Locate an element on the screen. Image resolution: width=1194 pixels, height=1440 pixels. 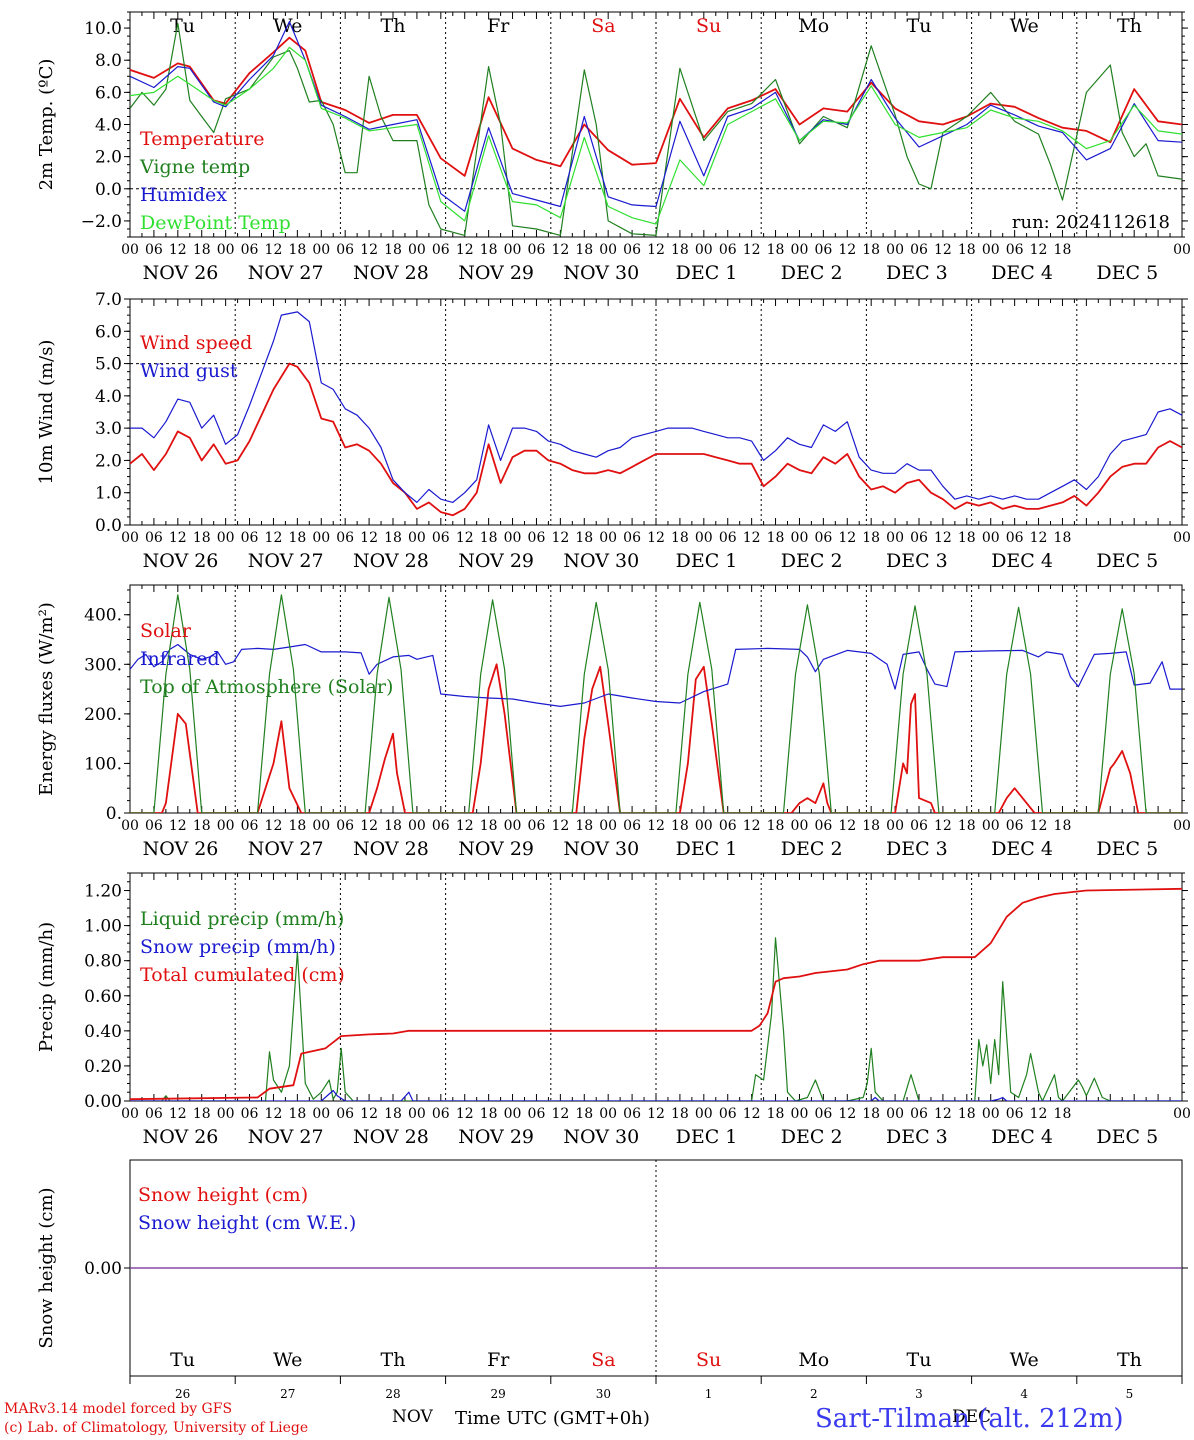
legend-entry: Top of Atmosphere (Solar) is located at coordinates (266, 687).